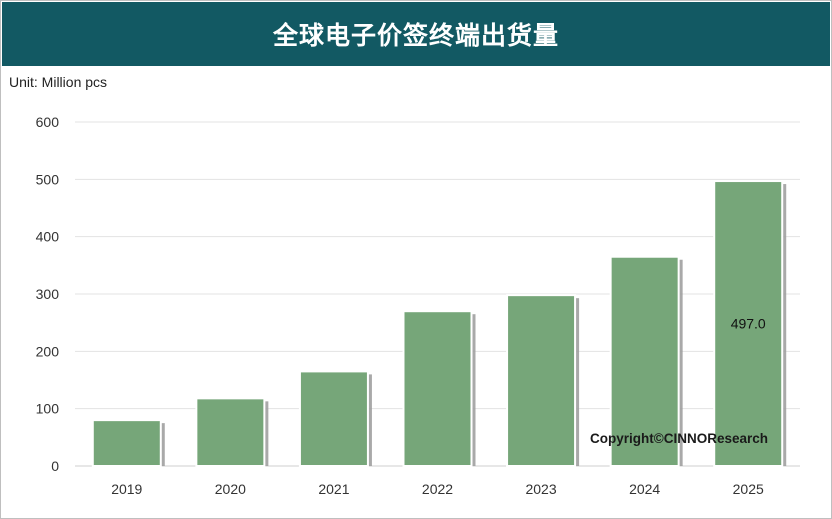 The width and height of the screenshot is (832, 519). I want to click on data-labels: 497.0, so click(748, 324).